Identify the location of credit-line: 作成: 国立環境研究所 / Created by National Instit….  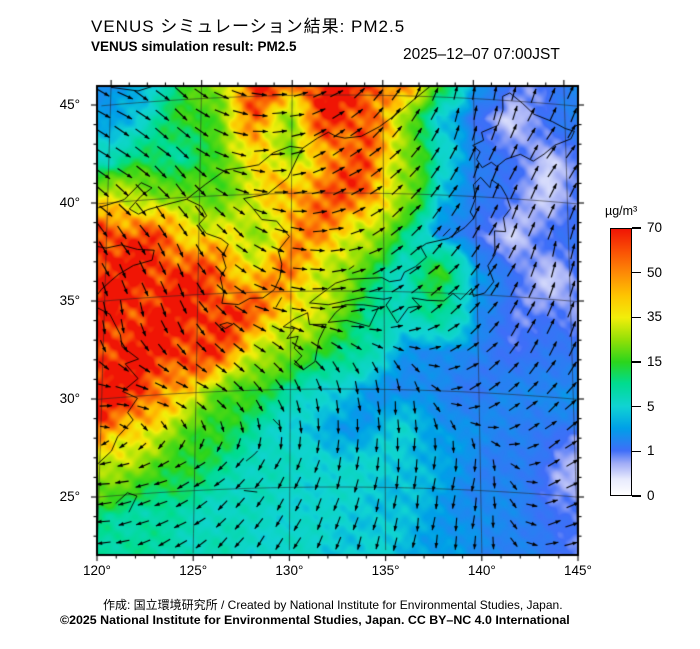
(333, 605).